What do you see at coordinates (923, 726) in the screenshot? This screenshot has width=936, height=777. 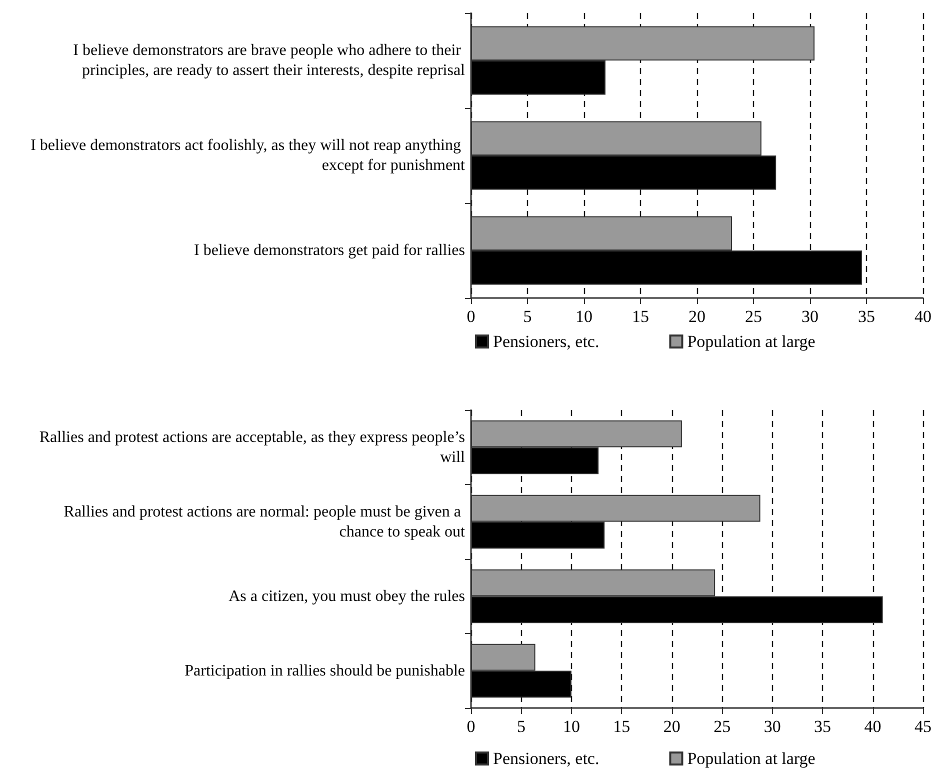 I see `x-tick-label: 45` at bounding box center [923, 726].